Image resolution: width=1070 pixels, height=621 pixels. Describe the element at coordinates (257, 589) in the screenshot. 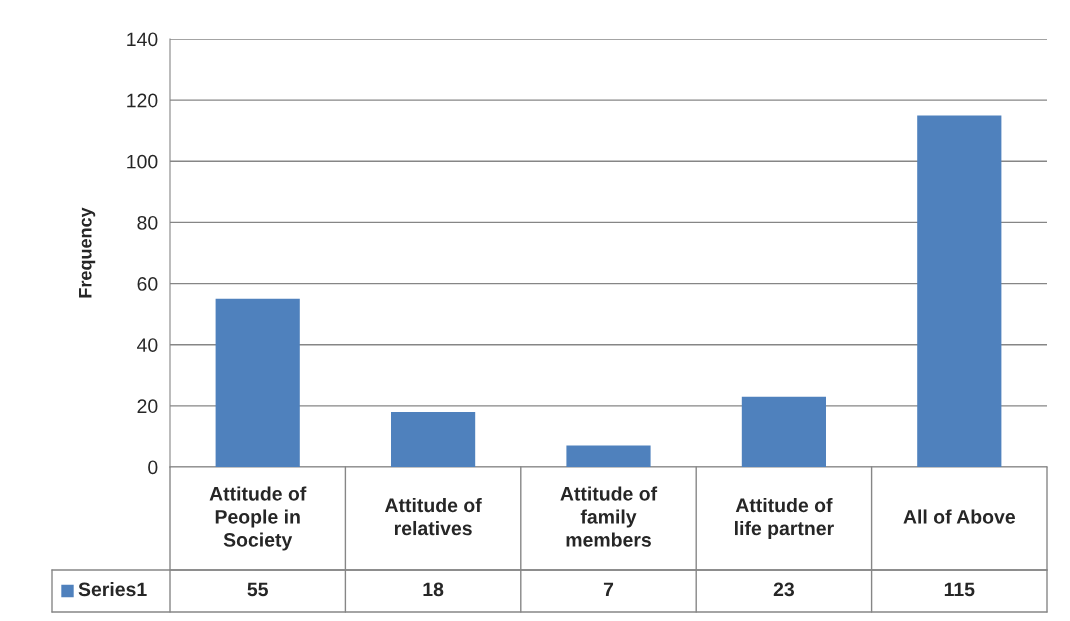

I see `data-label: 55` at that location.